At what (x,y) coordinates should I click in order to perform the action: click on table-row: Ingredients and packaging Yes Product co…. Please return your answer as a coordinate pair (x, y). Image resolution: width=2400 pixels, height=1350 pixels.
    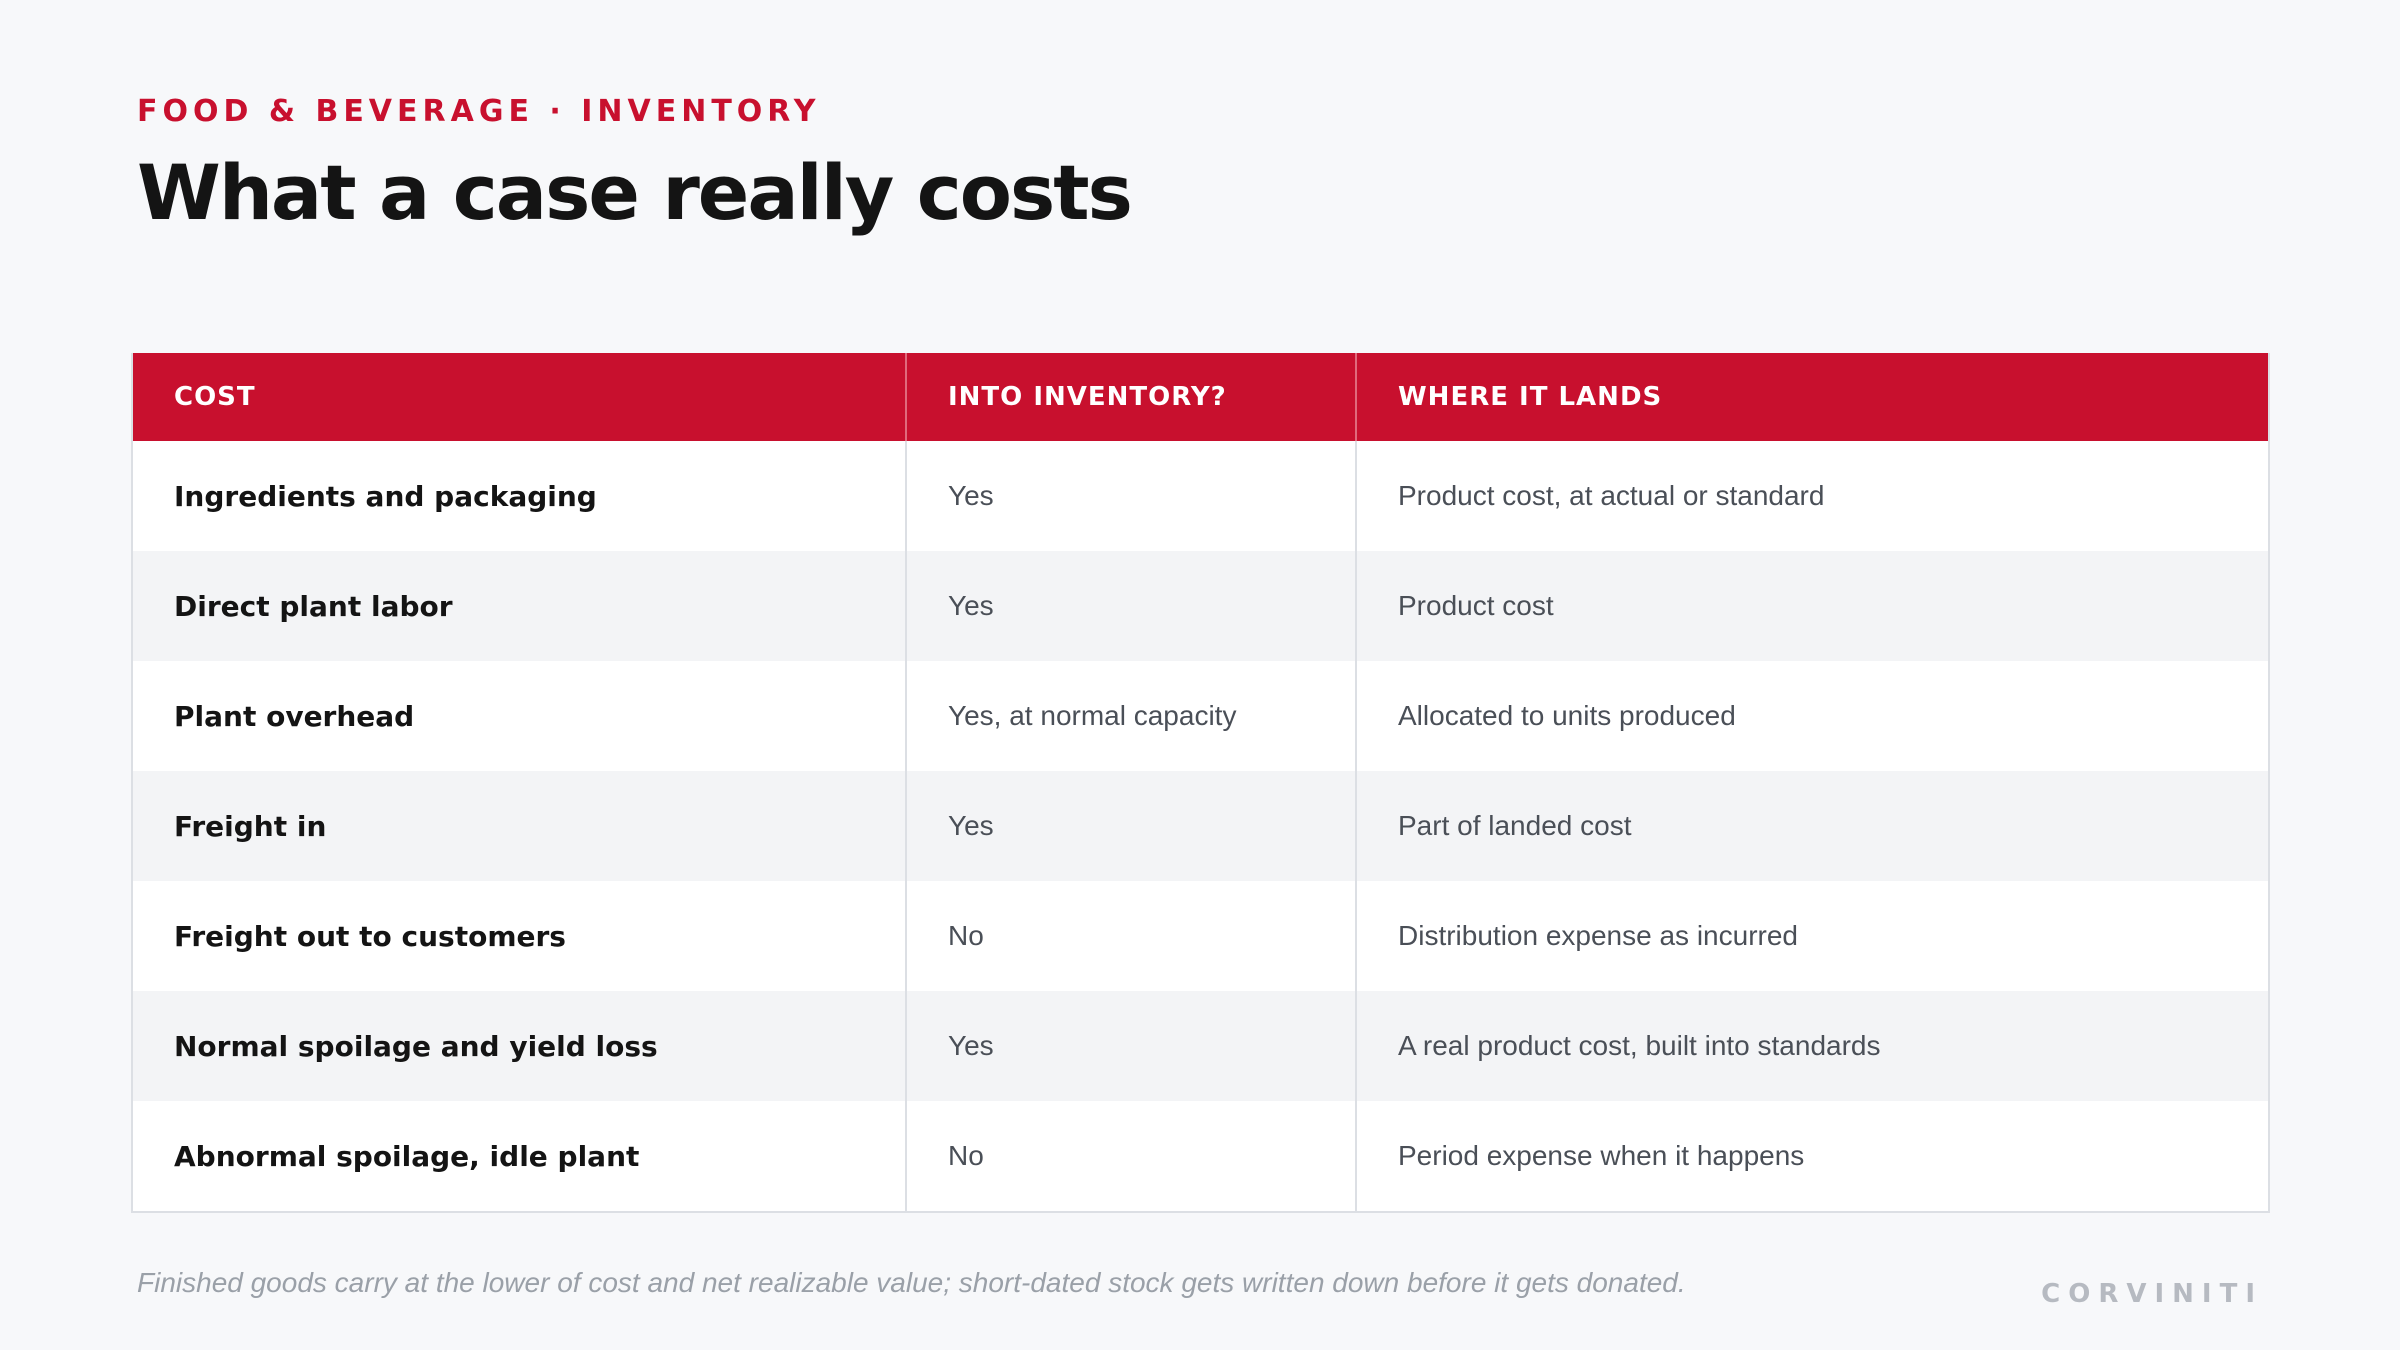
    Looking at the image, I should click on (1200, 496).